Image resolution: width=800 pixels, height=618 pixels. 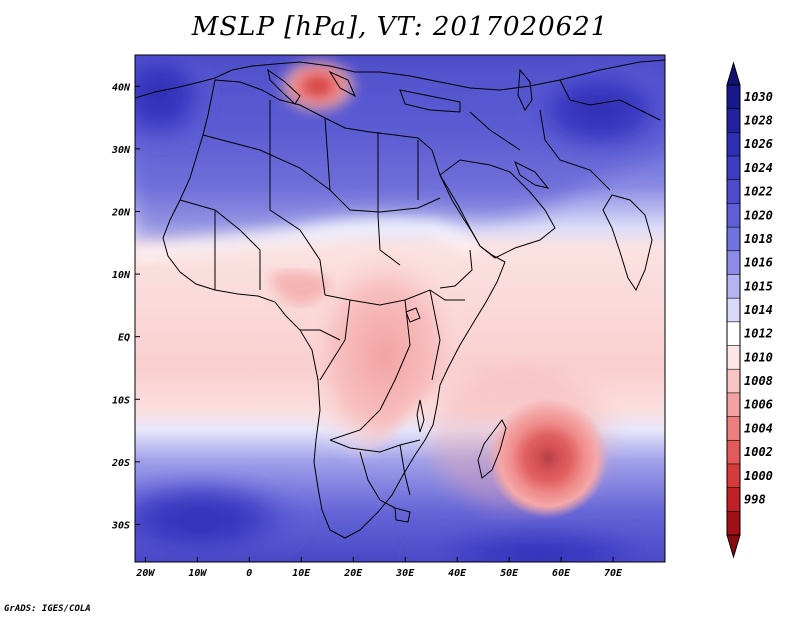 What do you see at coordinates (613, 573) in the screenshot?
I see `x-tick-label: 70E` at bounding box center [613, 573].